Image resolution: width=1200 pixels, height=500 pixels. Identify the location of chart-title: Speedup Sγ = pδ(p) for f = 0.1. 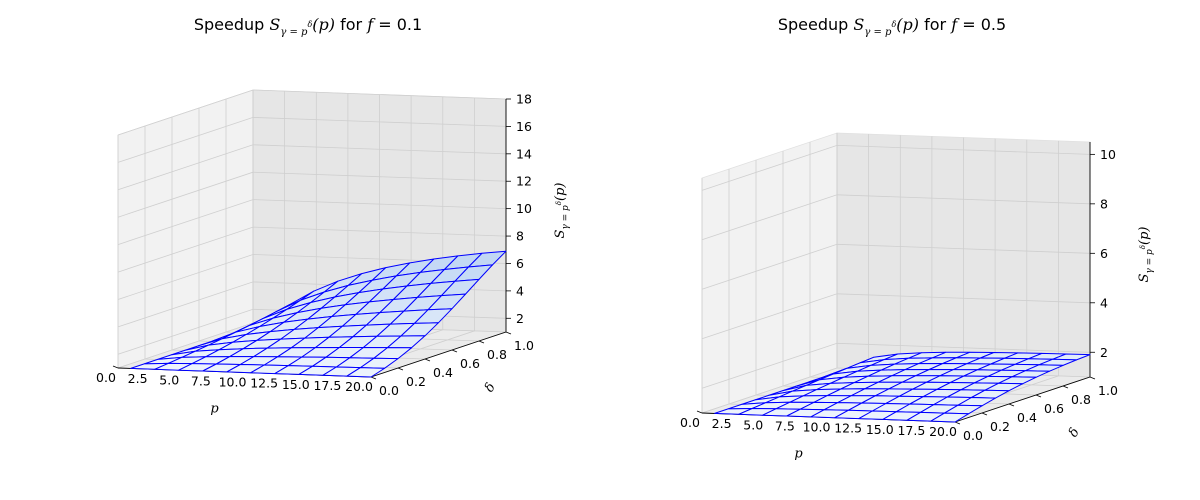
(308, 26).